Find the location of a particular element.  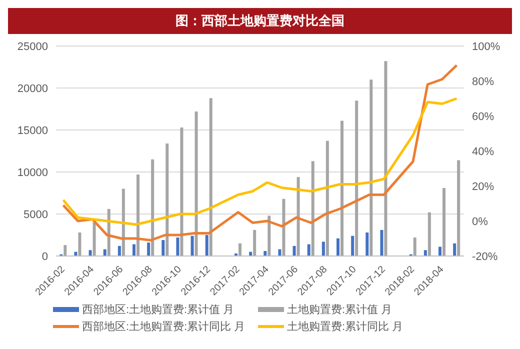

y-tick-label: 0 is located at coordinates (45, 256).